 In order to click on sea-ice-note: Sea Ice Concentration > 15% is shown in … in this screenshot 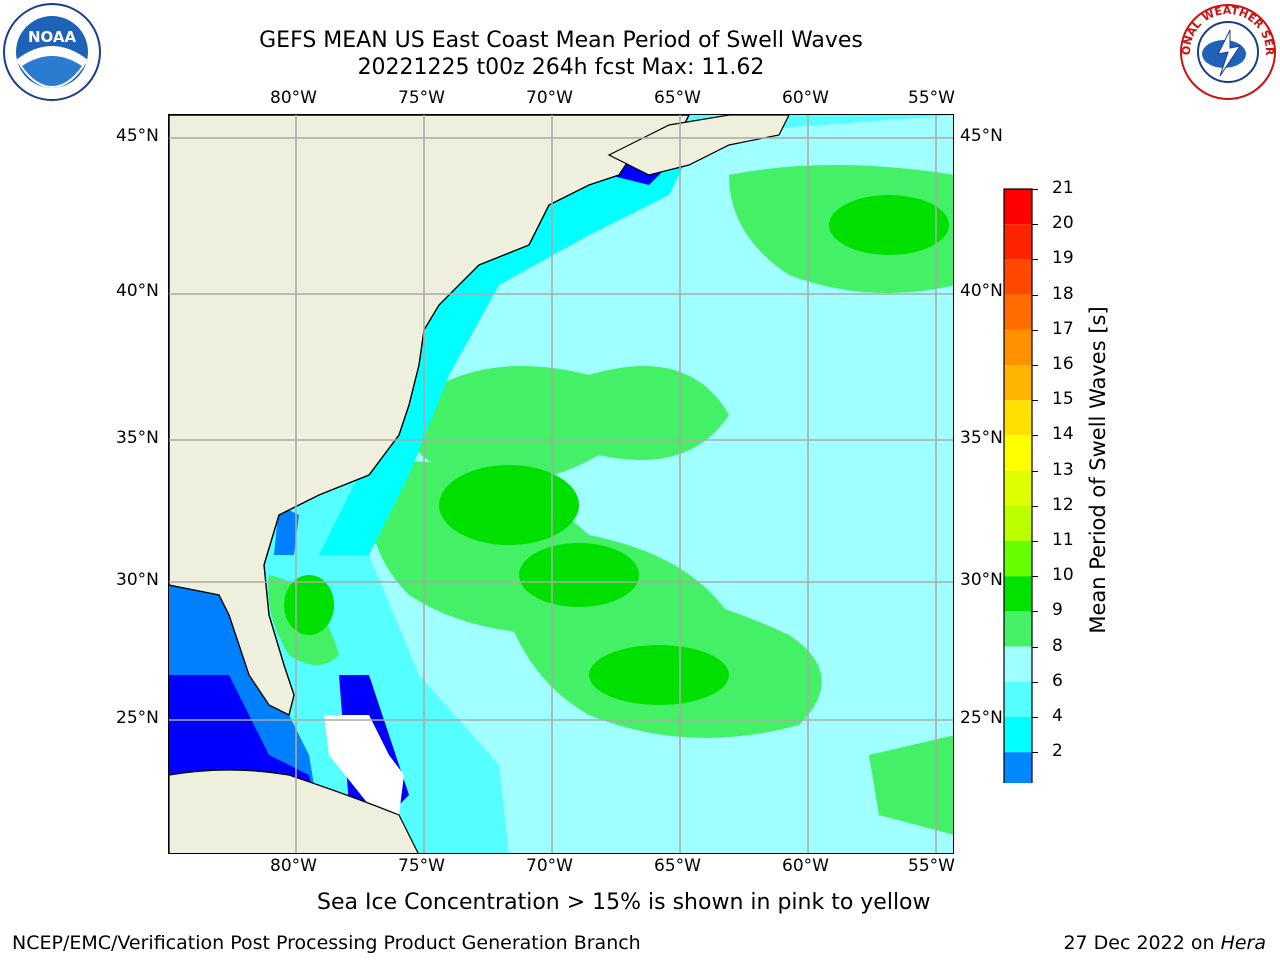, I will do `click(624, 902)`.